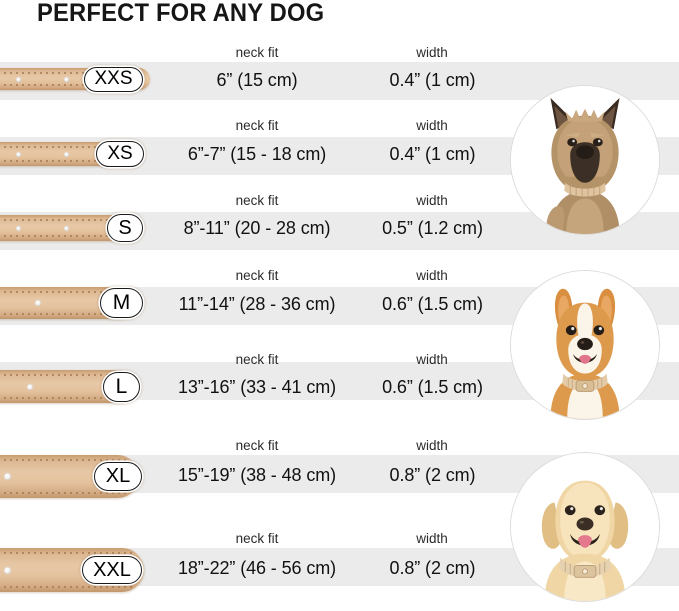  I want to click on size-badge-l: L, so click(121, 387).